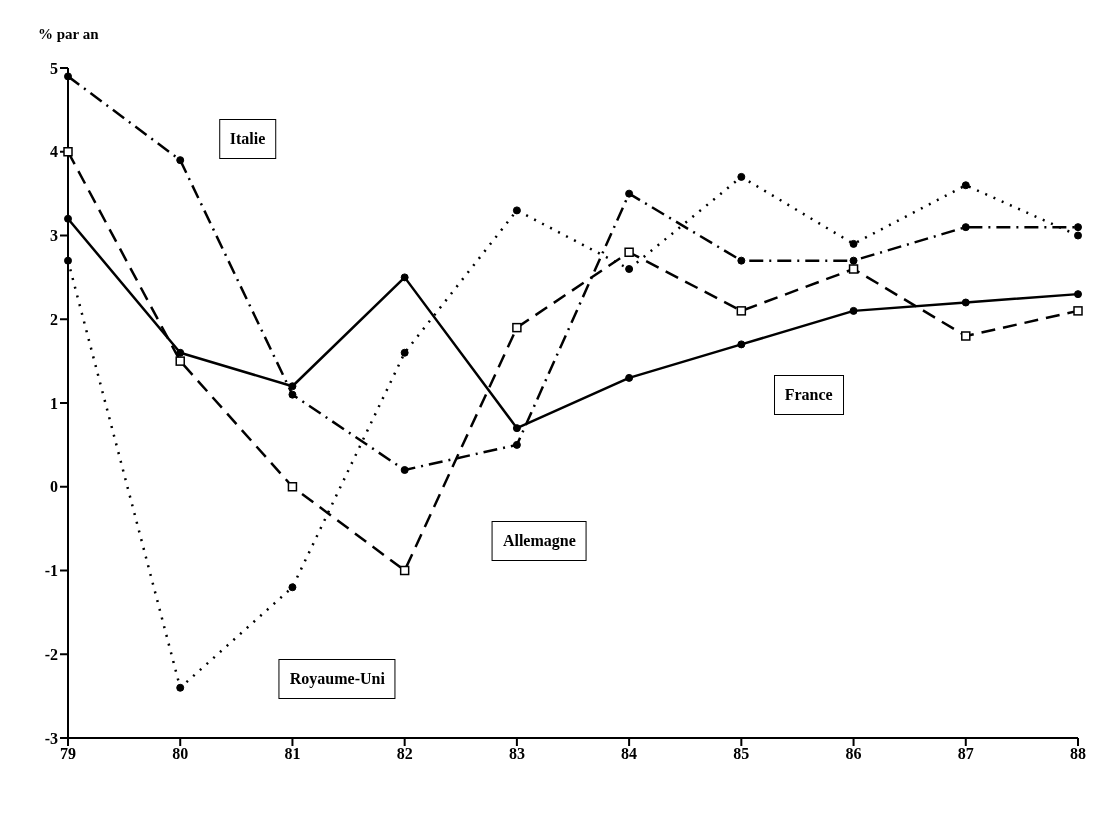 This screenshot has height=818, width=1114. What do you see at coordinates (337, 679) in the screenshot?
I see `text: Royaume-Uni` at bounding box center [337, 679].